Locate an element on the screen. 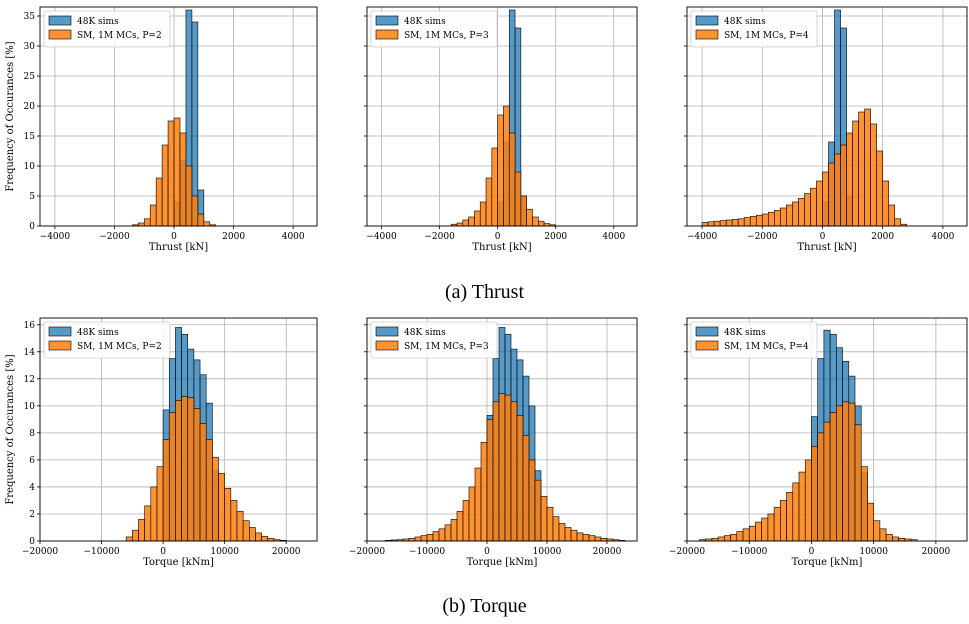  y-tick-label: 30 is located at coordinates (30, 47).